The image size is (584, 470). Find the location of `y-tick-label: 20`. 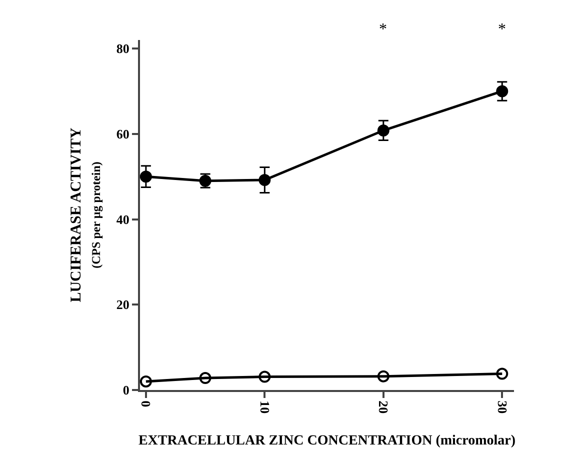

y-tick-label: 20 is located at coordinates (123, 304).